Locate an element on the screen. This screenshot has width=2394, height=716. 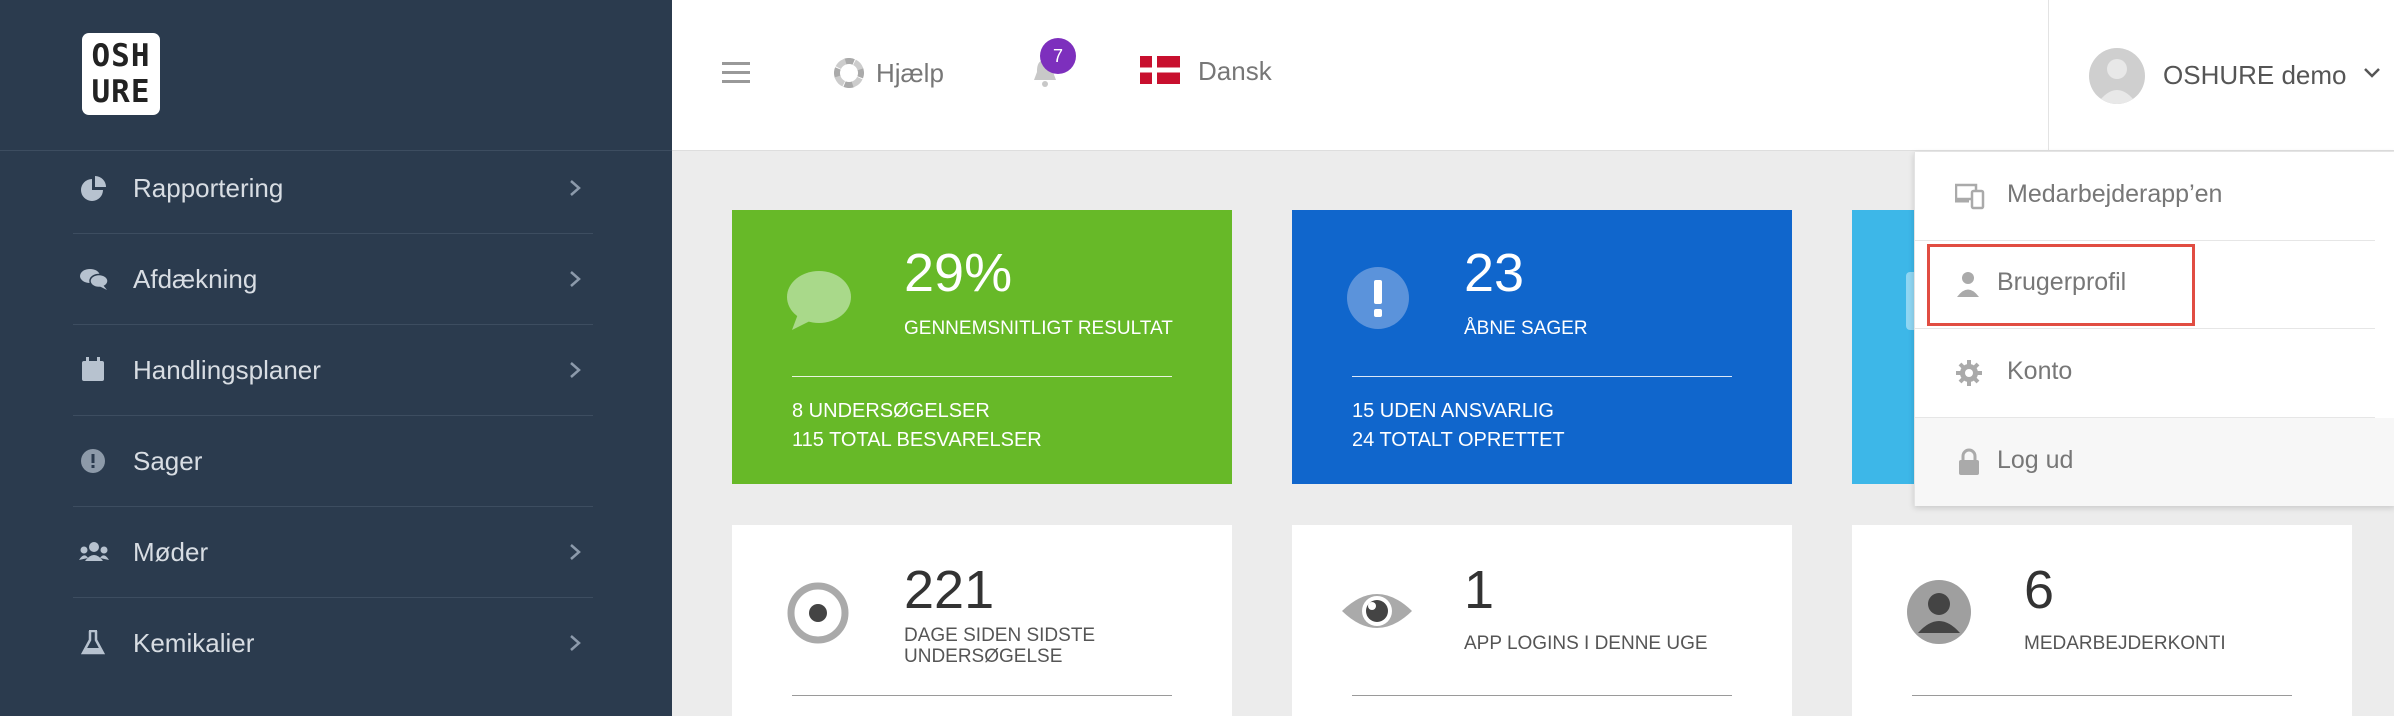
calendar-icon is located at coordinates (93, 369).